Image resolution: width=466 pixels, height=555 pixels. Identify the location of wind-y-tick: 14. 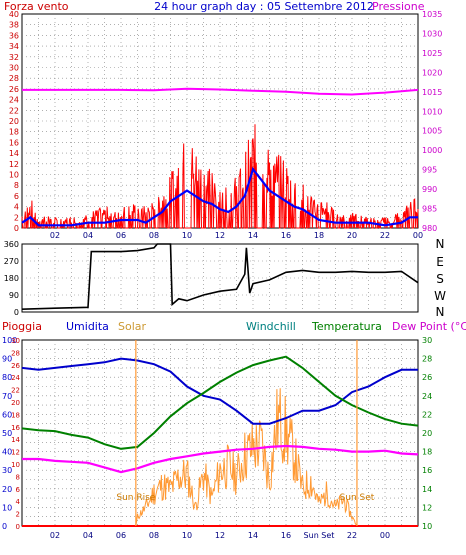
(14, 153).